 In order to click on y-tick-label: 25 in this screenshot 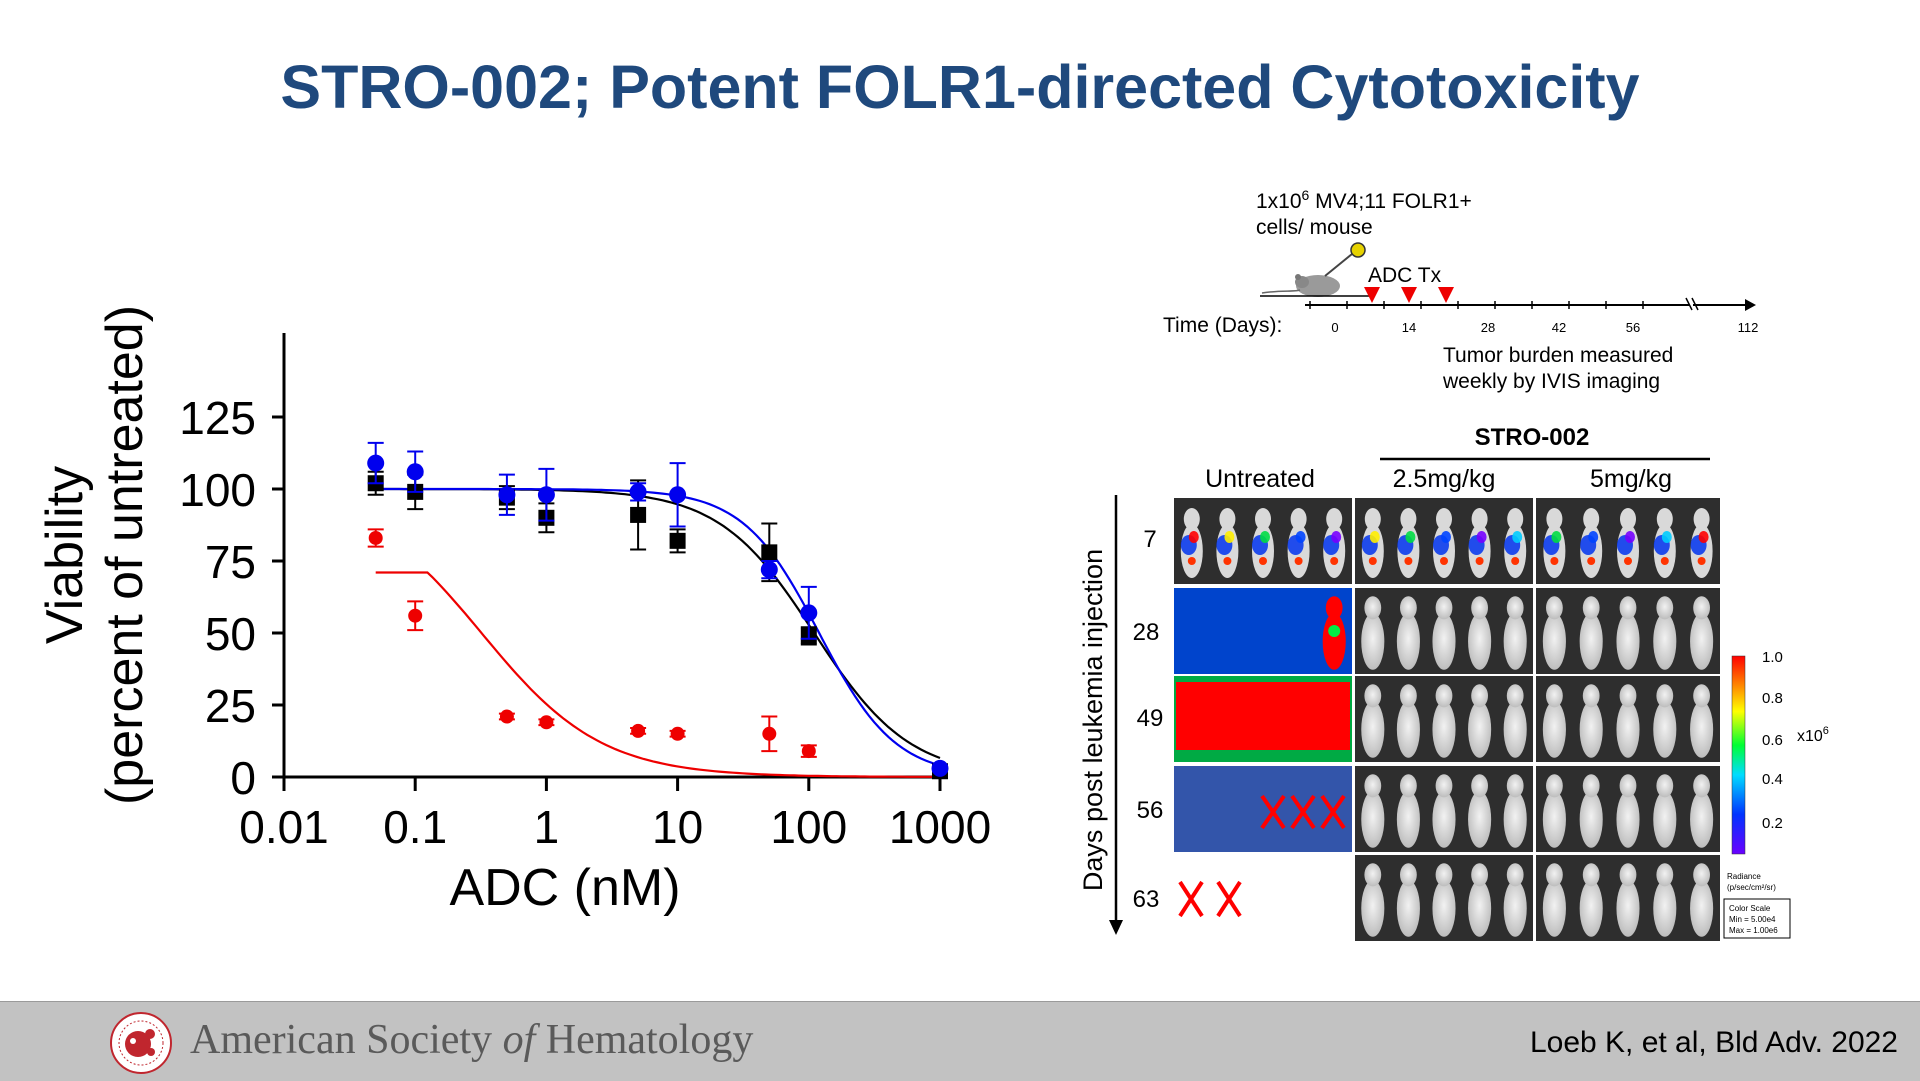, I will do `click(230, 706)`.